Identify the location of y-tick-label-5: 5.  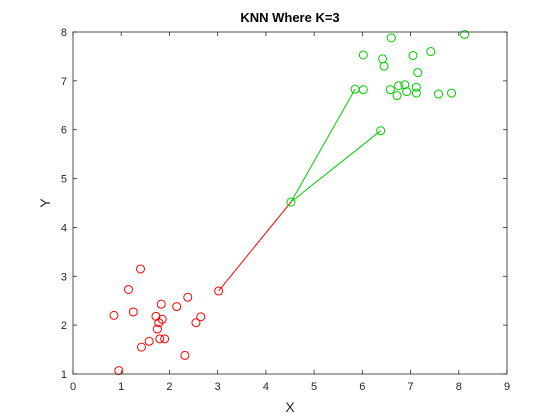
(64, 180).